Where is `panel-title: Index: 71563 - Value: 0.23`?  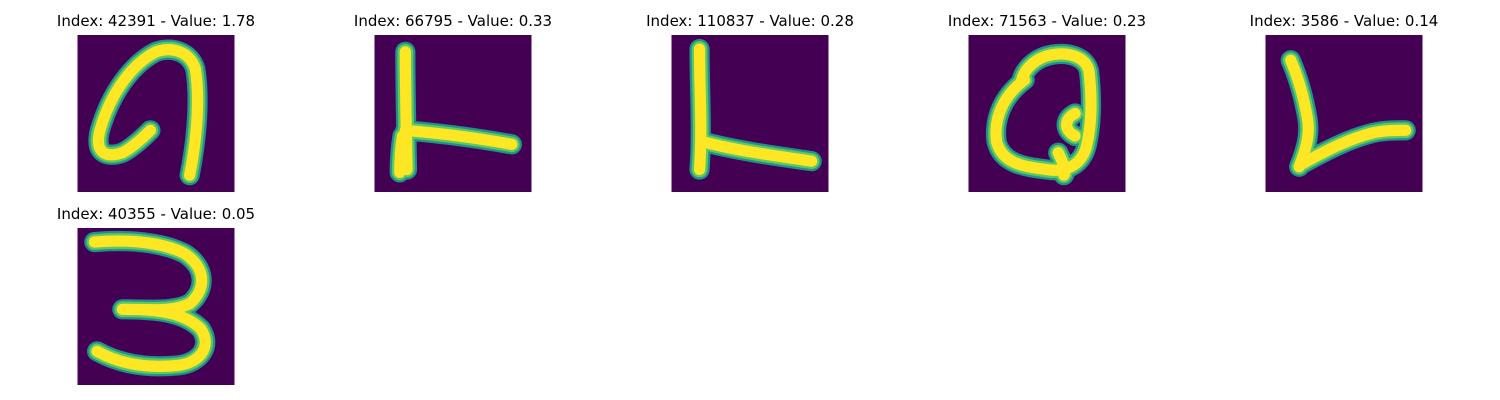
panel-title: Index: 71563 - Value: 0.23 is located at coordinates (1047, 21).